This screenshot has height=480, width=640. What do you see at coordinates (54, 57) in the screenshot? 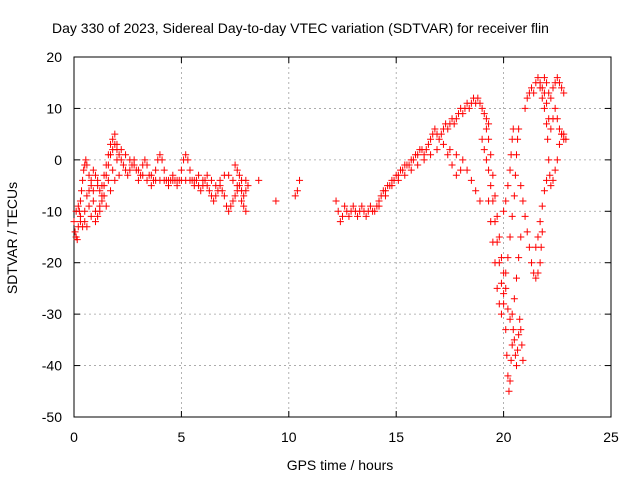
I see `y-tick-label: 20` at bounding box center [54, 57].